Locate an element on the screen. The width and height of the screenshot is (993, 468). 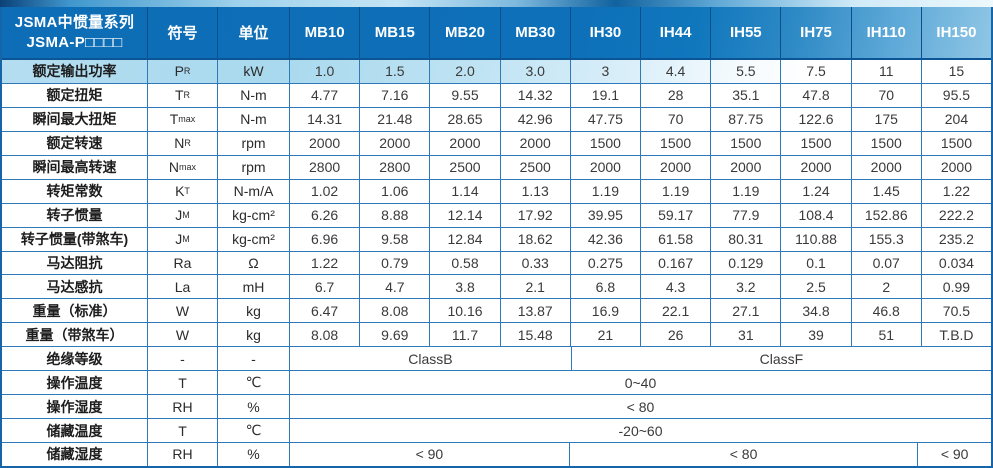
value-cell: 8.88 is located at coordinates (394, 215).